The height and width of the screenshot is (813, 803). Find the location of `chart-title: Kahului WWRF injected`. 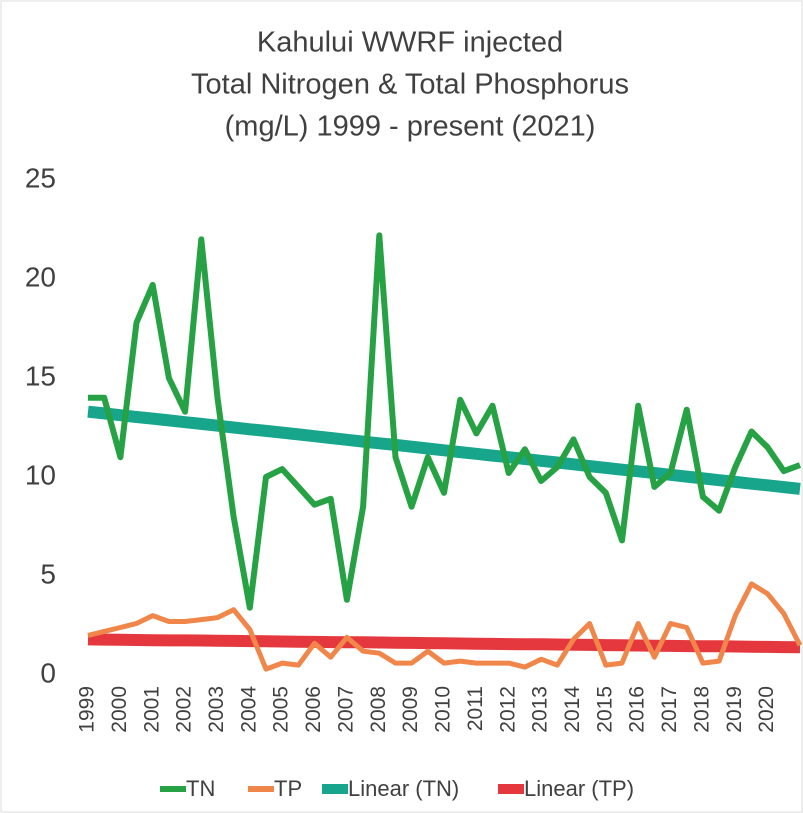

chart-title: Kahului WWRF injected is located at coordinates (410, 43).